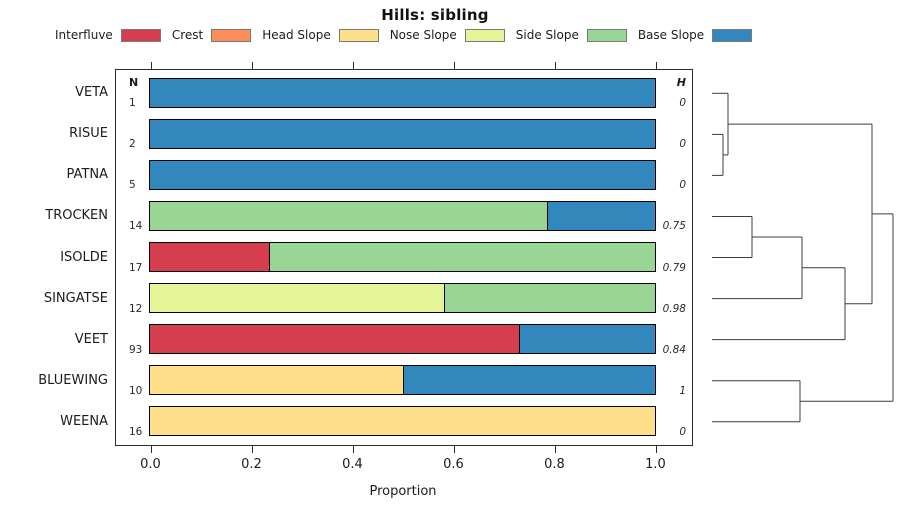 Image resolution: width=900 pixels, height=520 pixels. What do you see at coordinates (88, 134) in the screenshot?
I see `row-label: RISUE` at bounding box center [88, 134].